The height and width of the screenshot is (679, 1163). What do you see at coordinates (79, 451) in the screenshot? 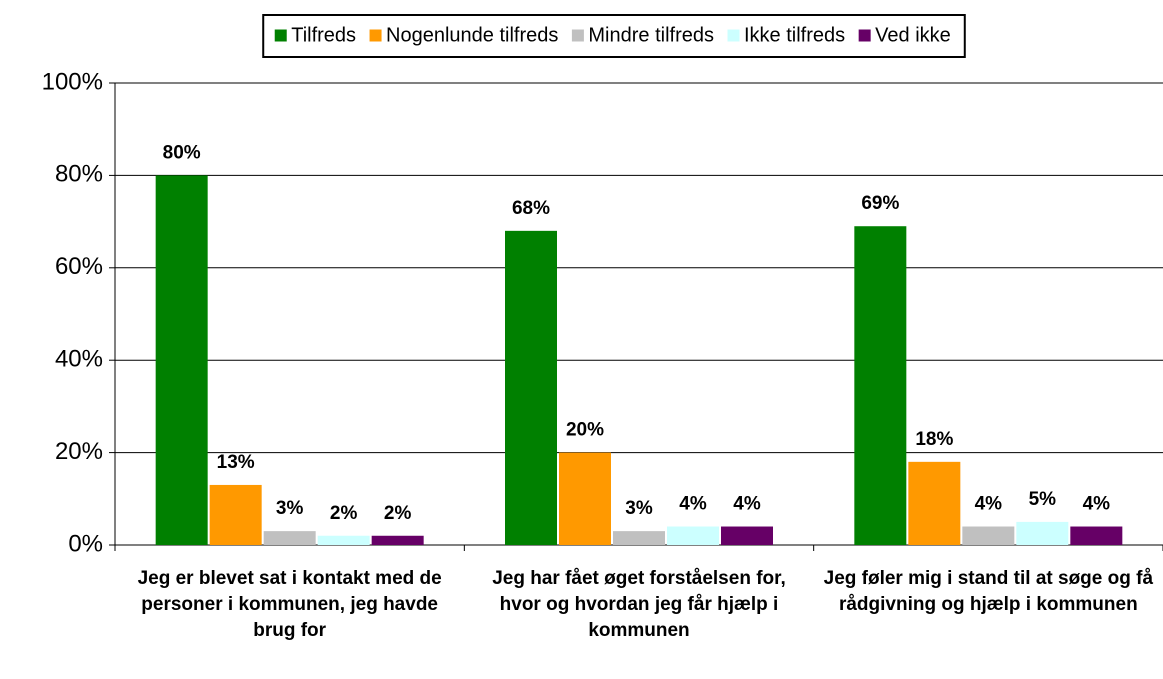
I see `y-tick-label: 20%` at bounding box center [79, 451].